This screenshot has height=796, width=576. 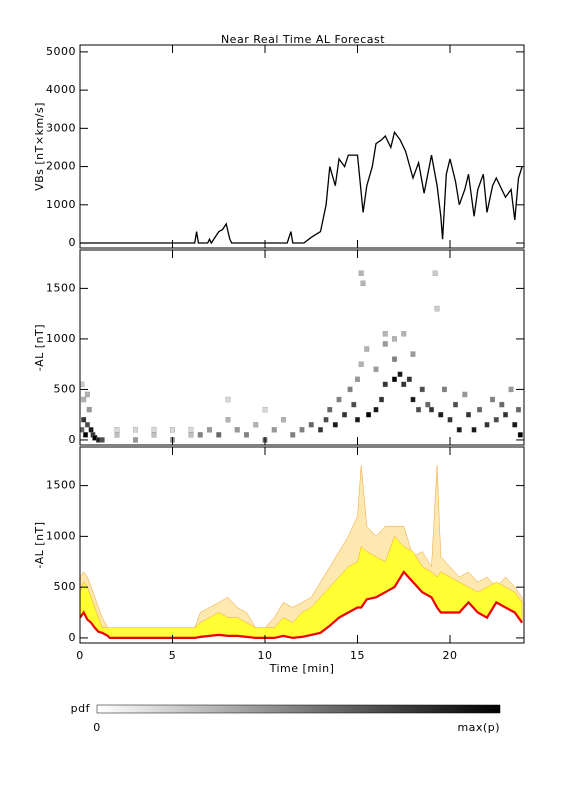 What do you see at coordinates (478, 727) in the screenshot?
I see `colorbar-max: max(p)` at bounding box center [478, 727].